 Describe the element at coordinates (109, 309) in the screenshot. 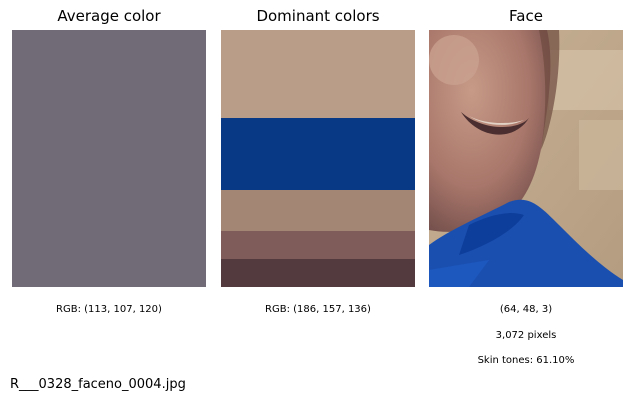

I see `average-color-rgb-caption: RGB: (113, 107, 120)` at that location.